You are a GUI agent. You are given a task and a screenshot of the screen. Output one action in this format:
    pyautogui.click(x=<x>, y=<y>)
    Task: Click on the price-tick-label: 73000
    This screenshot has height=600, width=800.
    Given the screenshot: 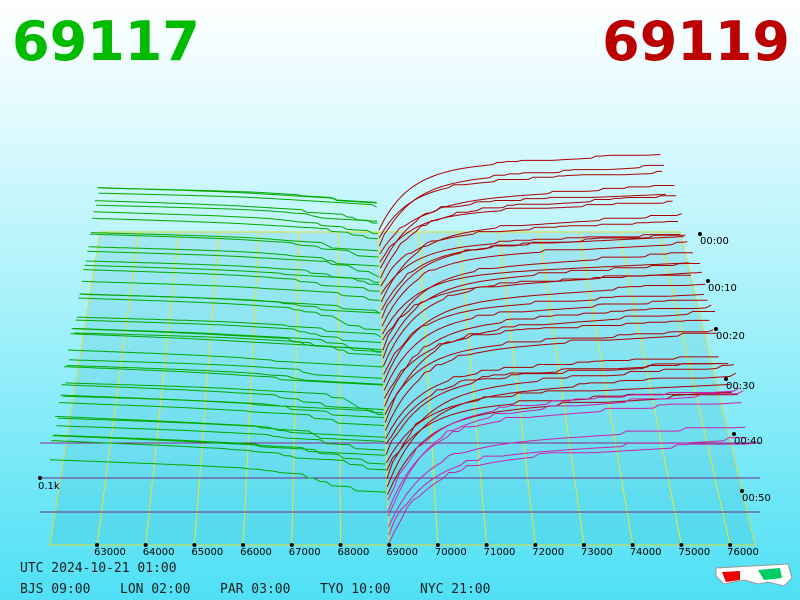 What is the action you would take?
    pyautogui.click(x=597, y=552)
    